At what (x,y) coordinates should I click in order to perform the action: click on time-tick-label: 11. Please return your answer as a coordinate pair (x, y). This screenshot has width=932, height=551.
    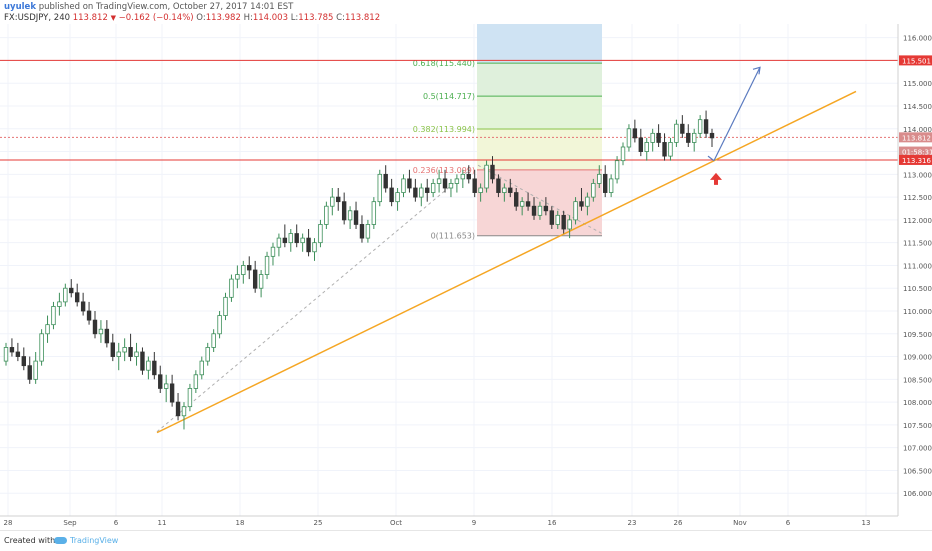
    Looking at the image, I should click on (162, 523).